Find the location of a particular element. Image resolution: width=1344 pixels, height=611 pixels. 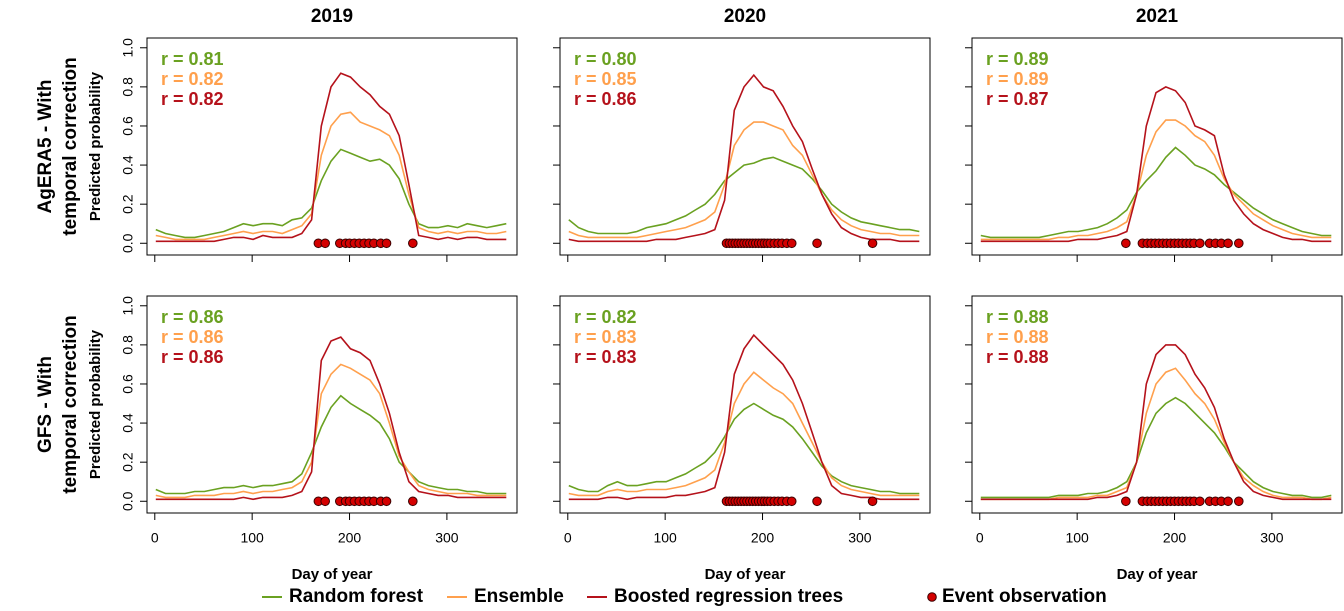

legend-label: Random forest is located at coordinates (356, 596).